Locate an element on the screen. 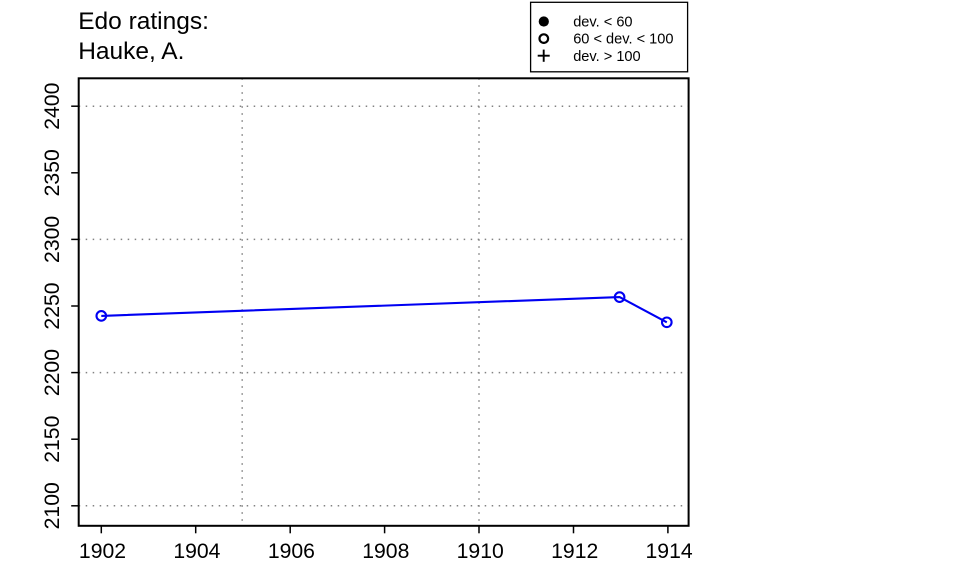 The image size is (960, 576). svg-text: 2400 is located at coordinates (52, 106).